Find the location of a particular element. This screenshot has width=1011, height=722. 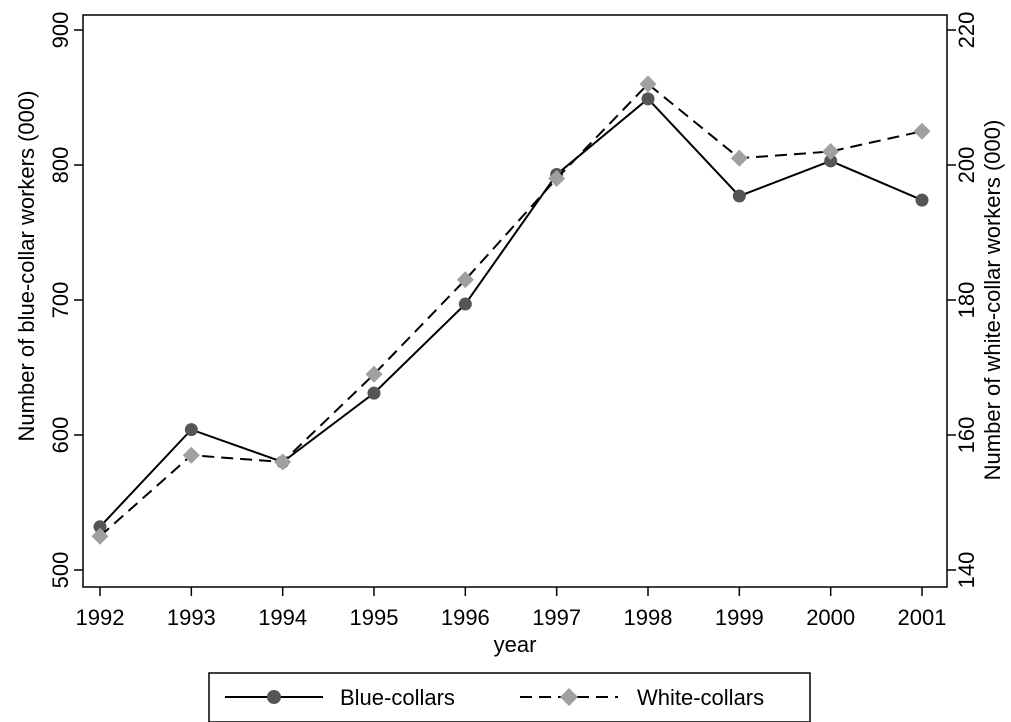

x-tick-label: 1997 is located at coordinates (556, 617).